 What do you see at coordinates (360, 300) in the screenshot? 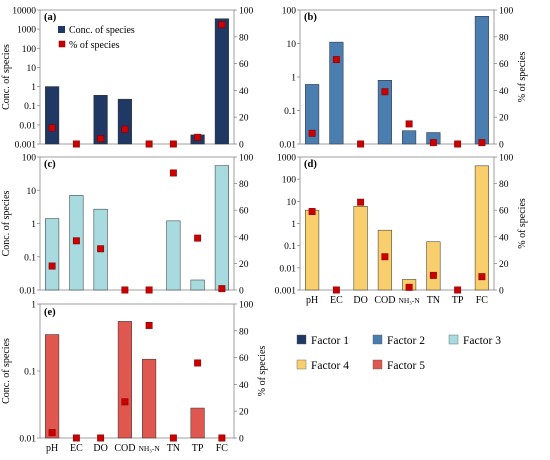
I see `x-tick-label: DO` at bounding box center [360, 300].